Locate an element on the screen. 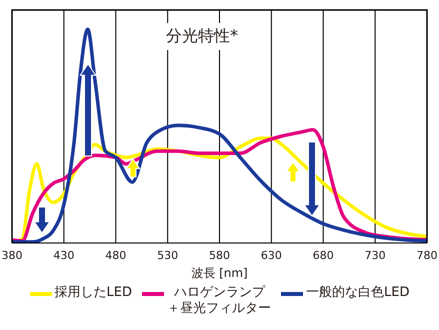  x-tick-label: 480 is located at coordinates (115, 255).